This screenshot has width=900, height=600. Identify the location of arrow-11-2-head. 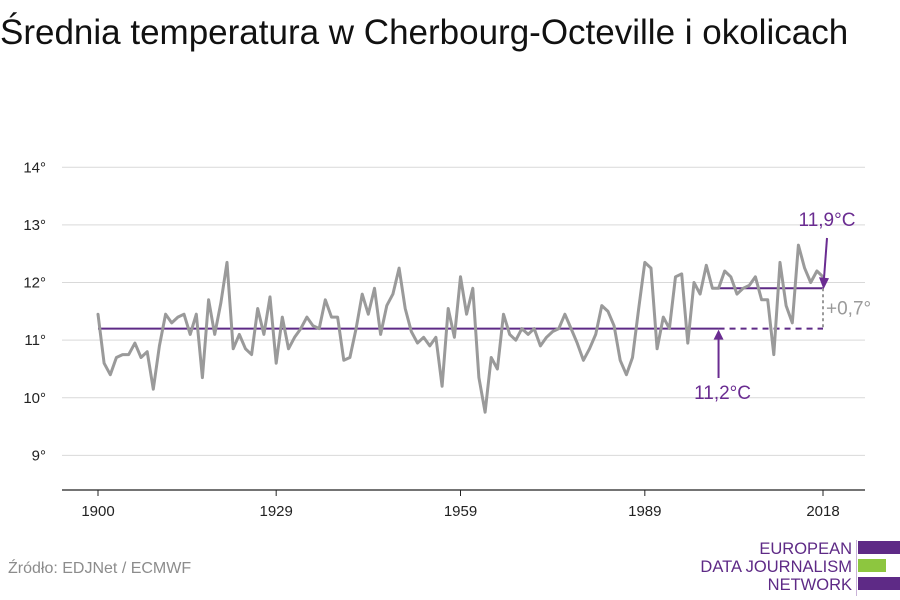
(718, 334).